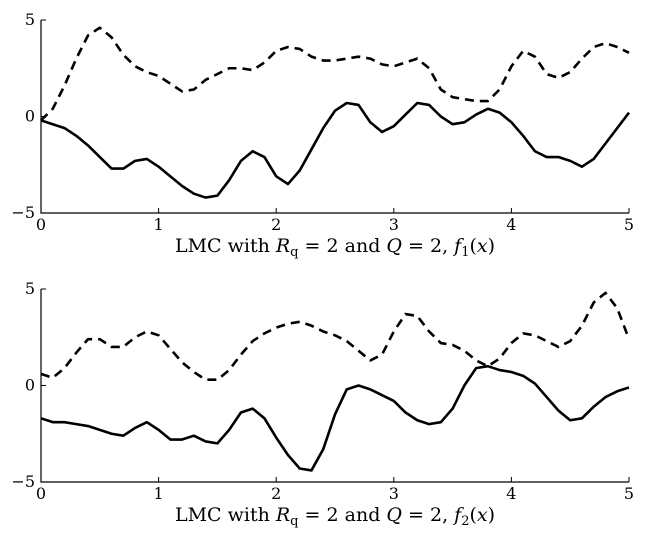  Describe the element at coordinates (335, 336) in the screenshot. I see `series-dashed-line` at that location.